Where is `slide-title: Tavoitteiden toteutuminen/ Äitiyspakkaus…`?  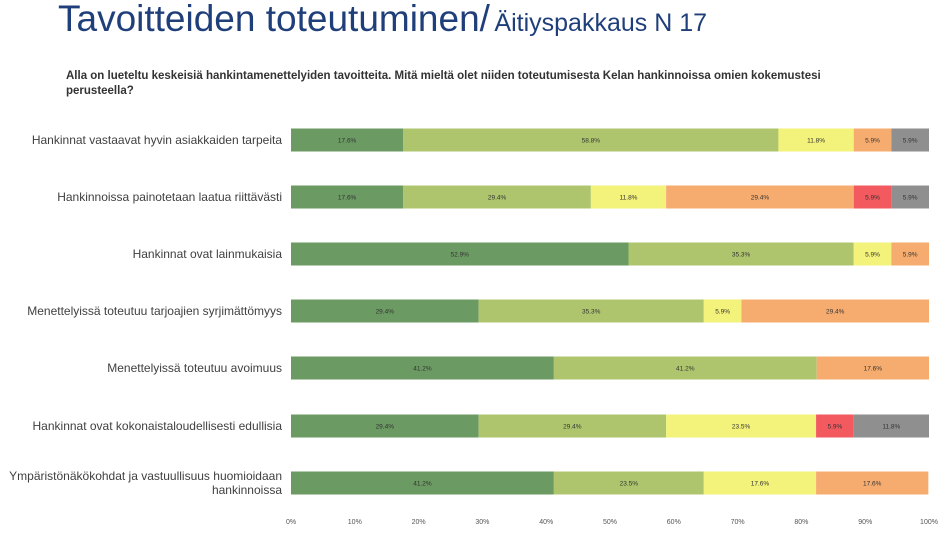
slide-title: Tavoitteiden toteutuminen/ Äitiyspakkaus… is located at coordinates (382, 20).